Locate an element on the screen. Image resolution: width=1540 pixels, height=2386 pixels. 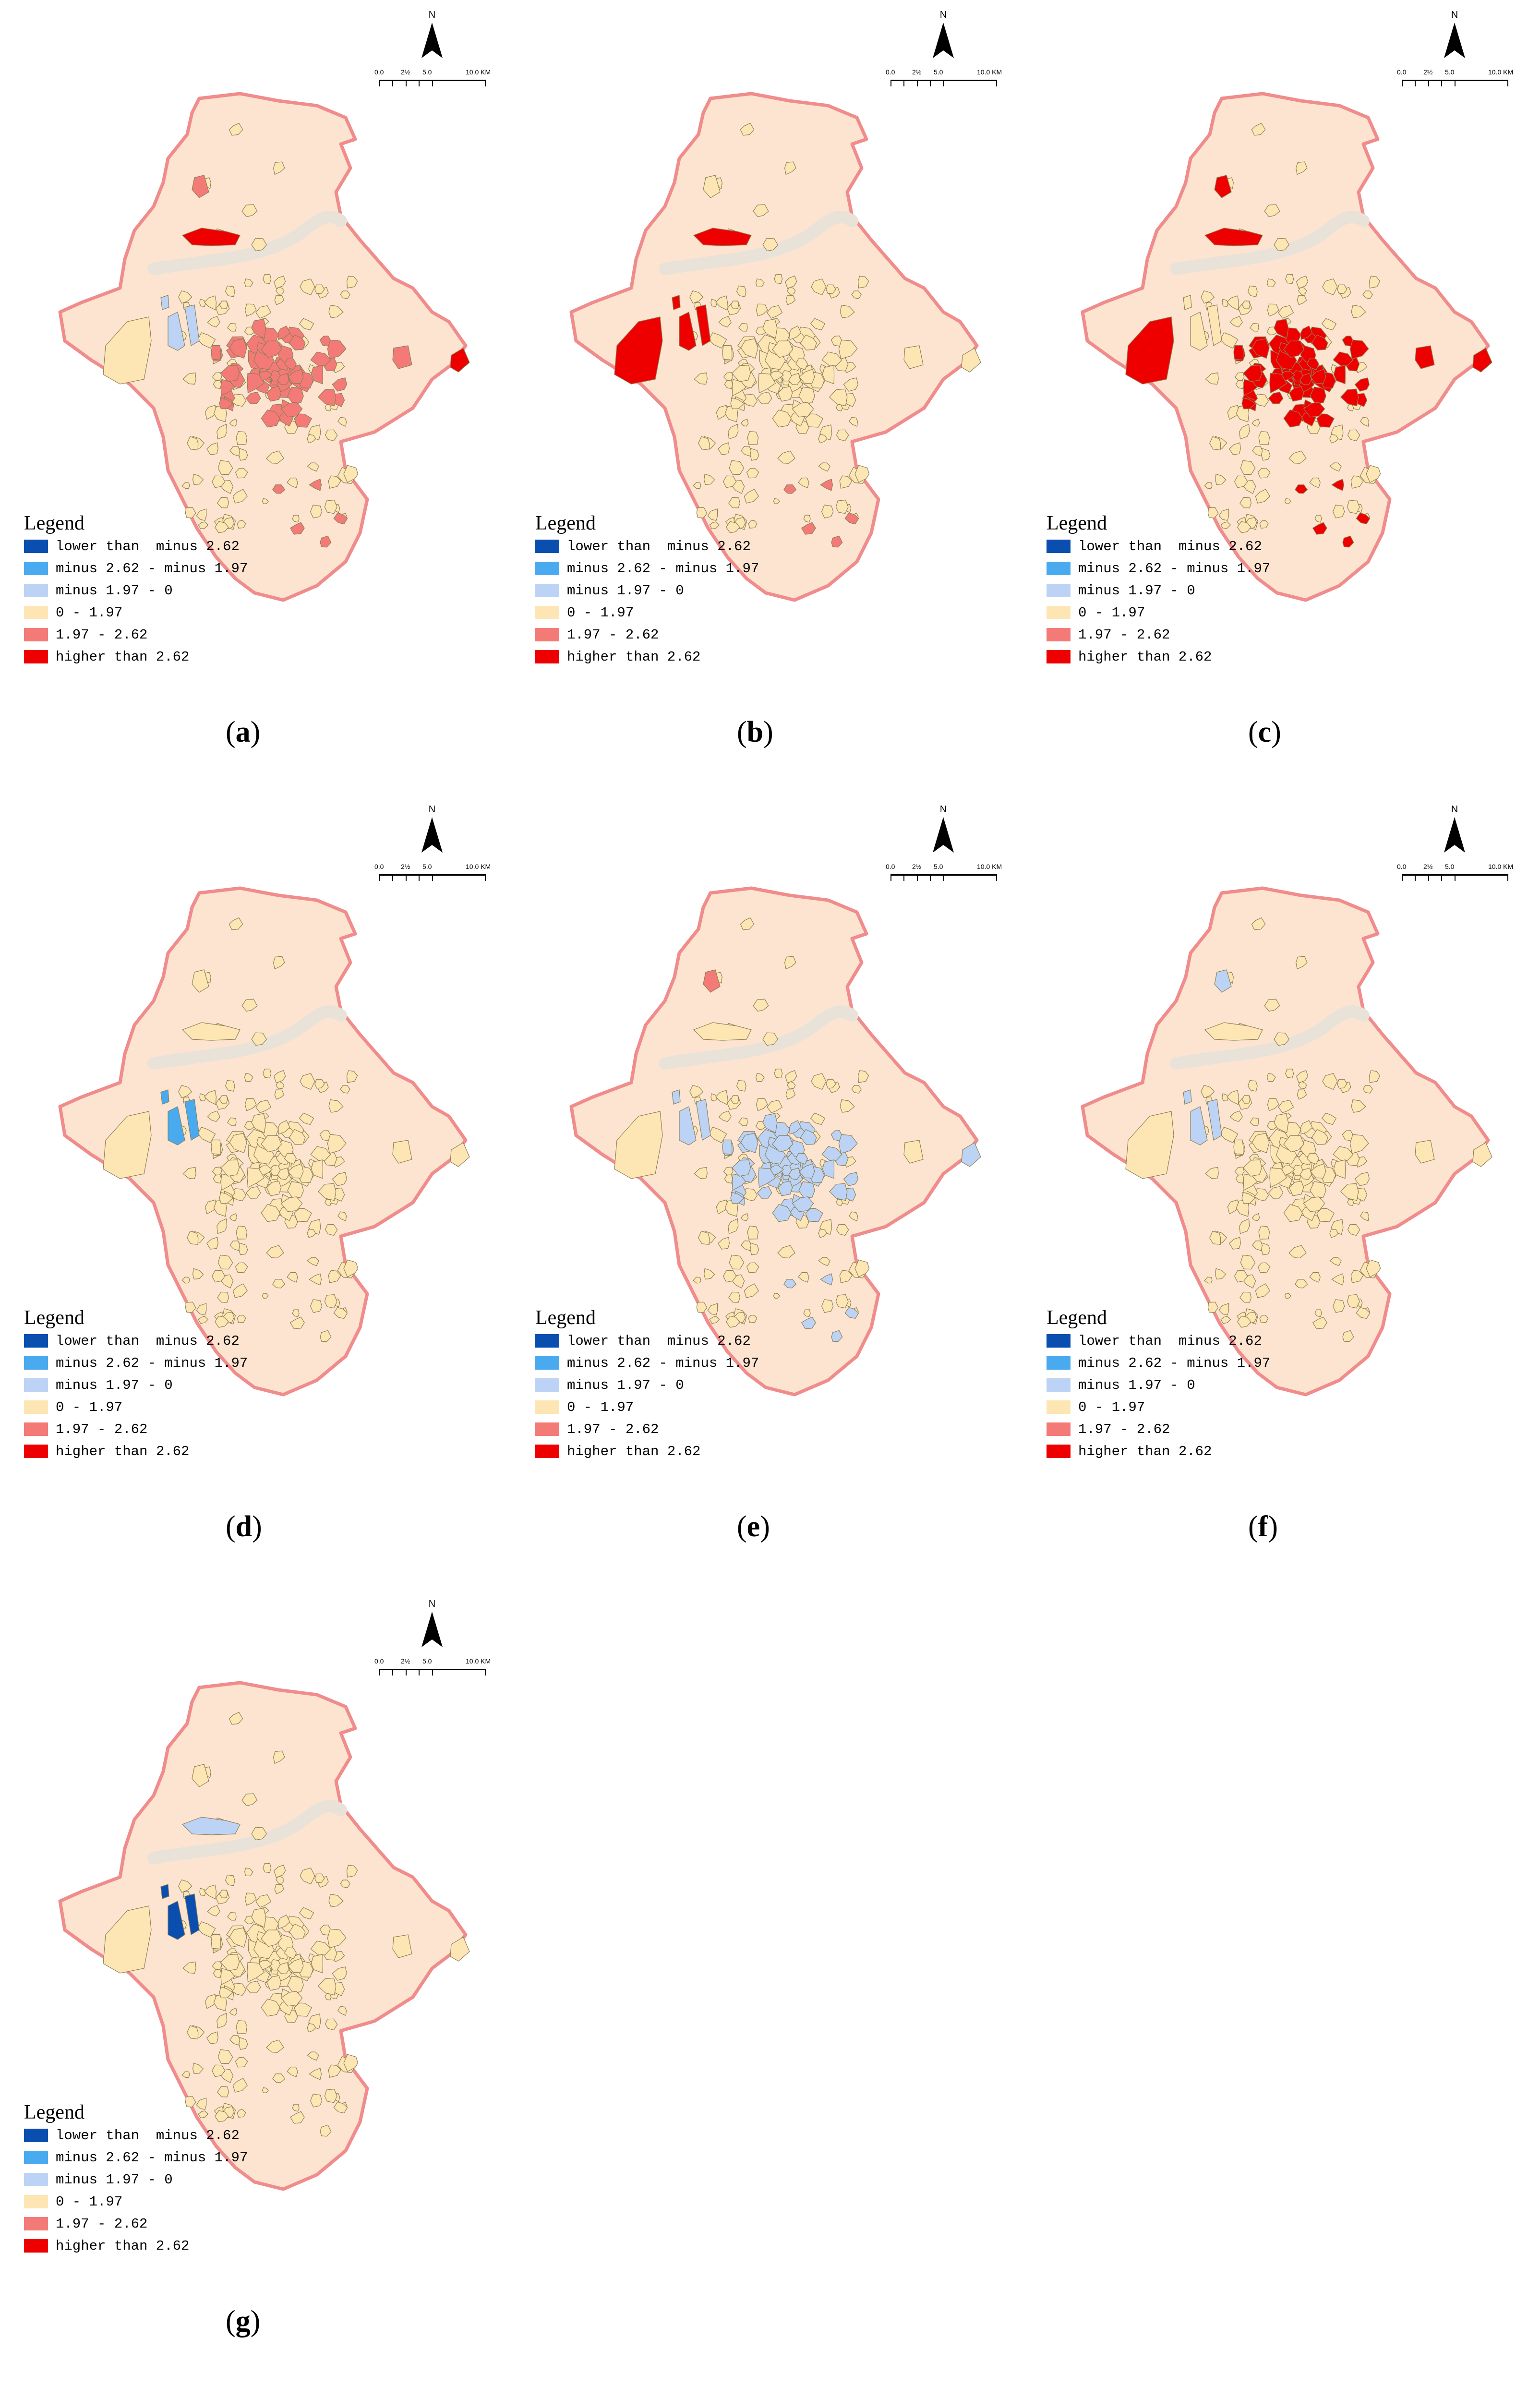
legend-label: higher than 2.62 is located at coordinates (123, 2246).